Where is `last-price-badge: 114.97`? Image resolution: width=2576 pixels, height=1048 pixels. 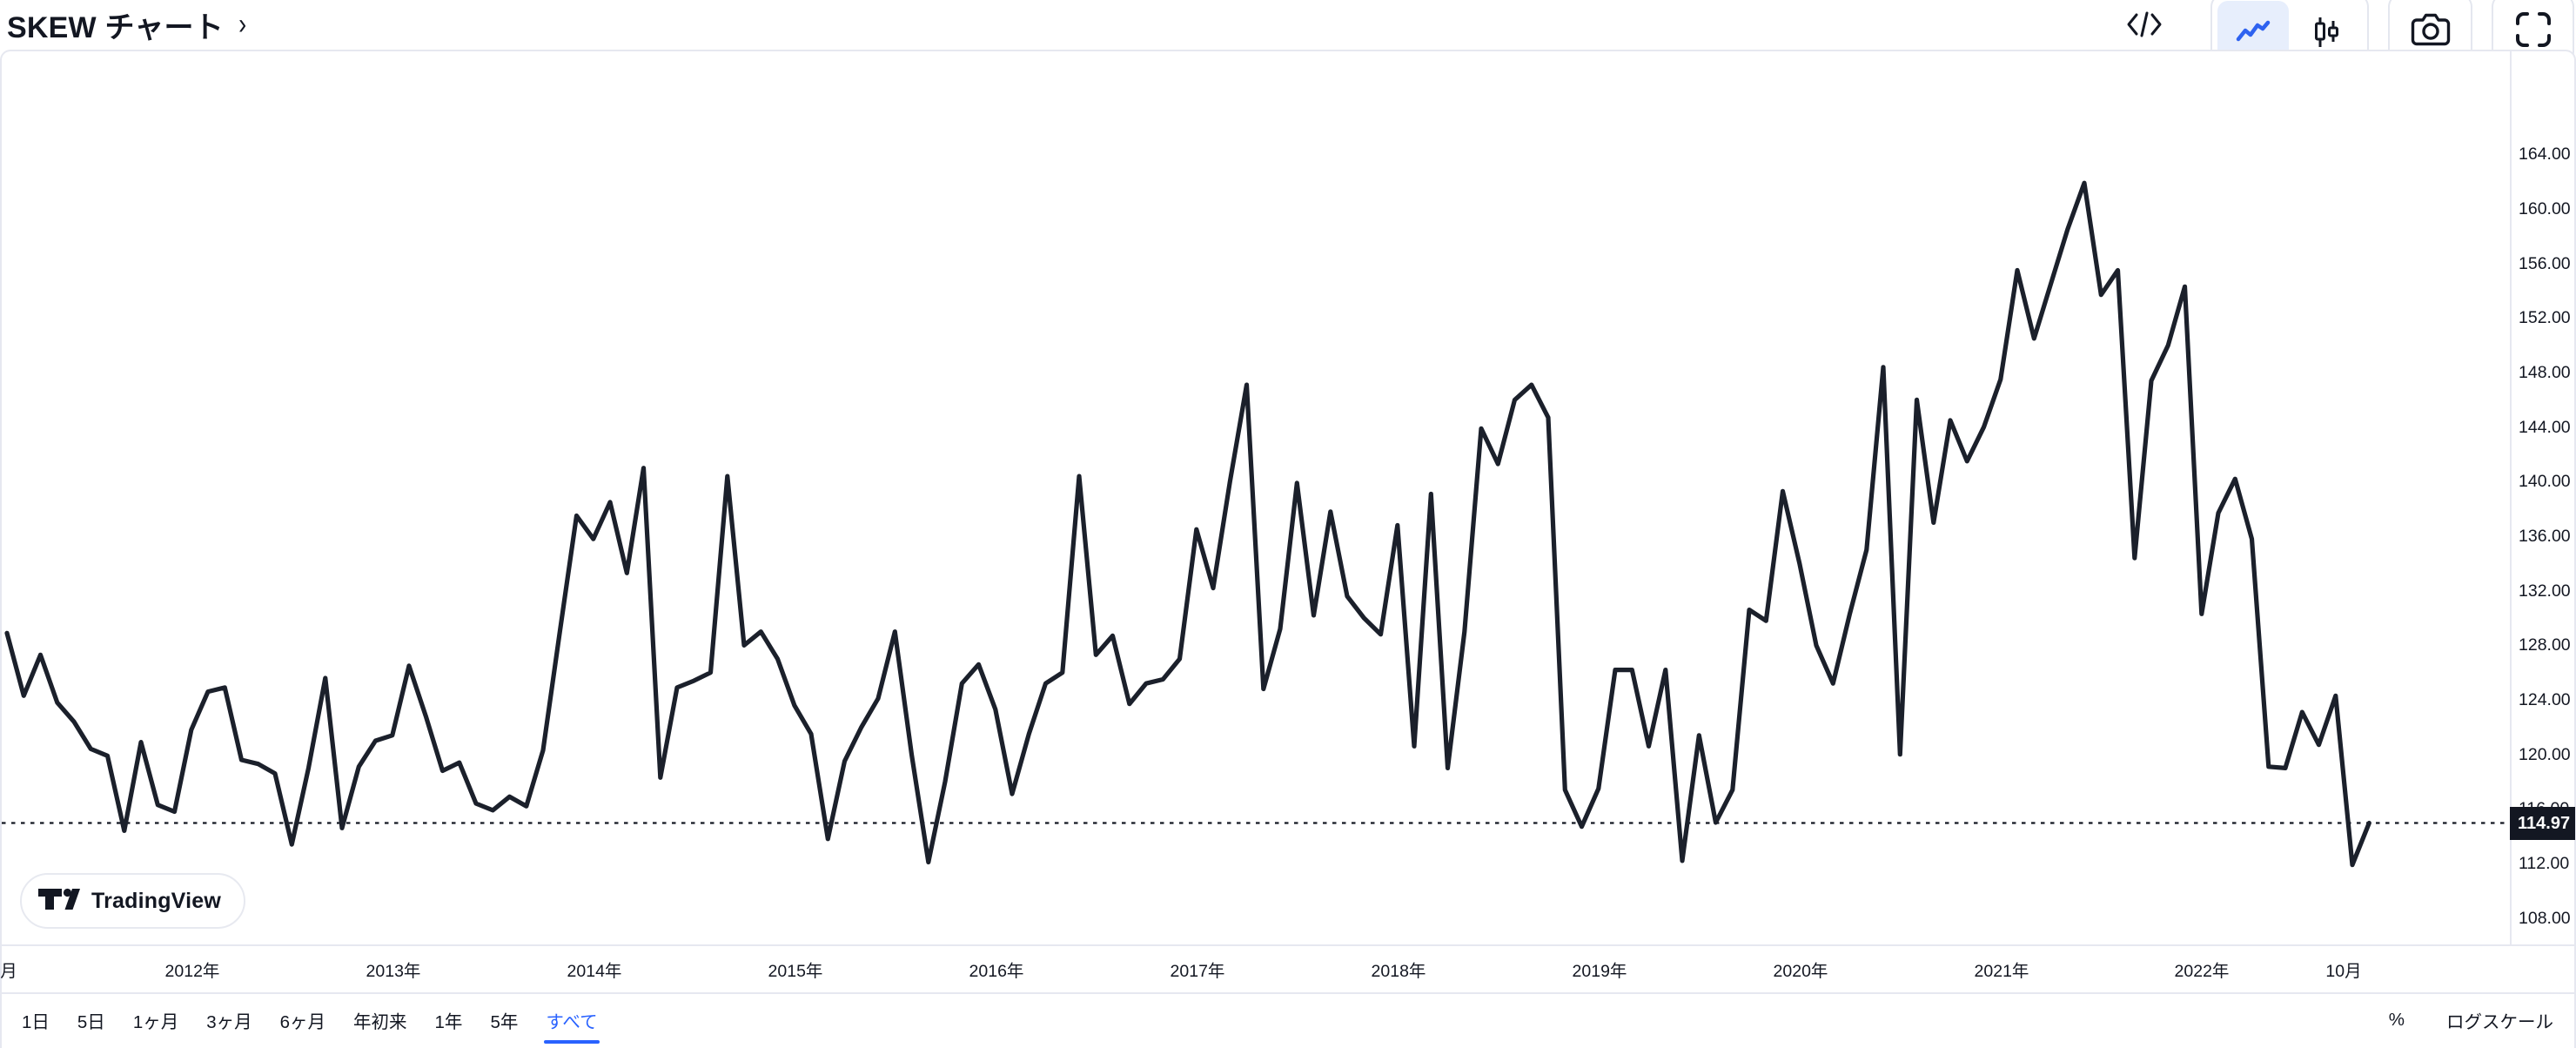
last-price-badge: 114.97 is located at coordinates (2542, 824).